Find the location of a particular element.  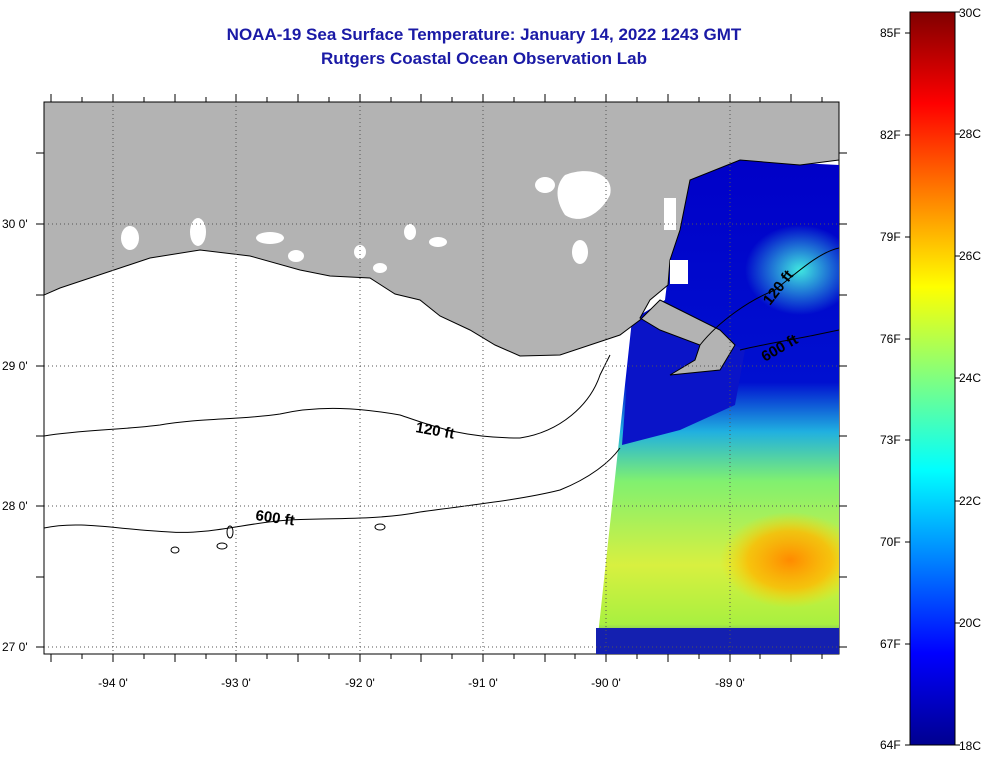

lon-label: -93 0' is located at coordinates (236, 683).